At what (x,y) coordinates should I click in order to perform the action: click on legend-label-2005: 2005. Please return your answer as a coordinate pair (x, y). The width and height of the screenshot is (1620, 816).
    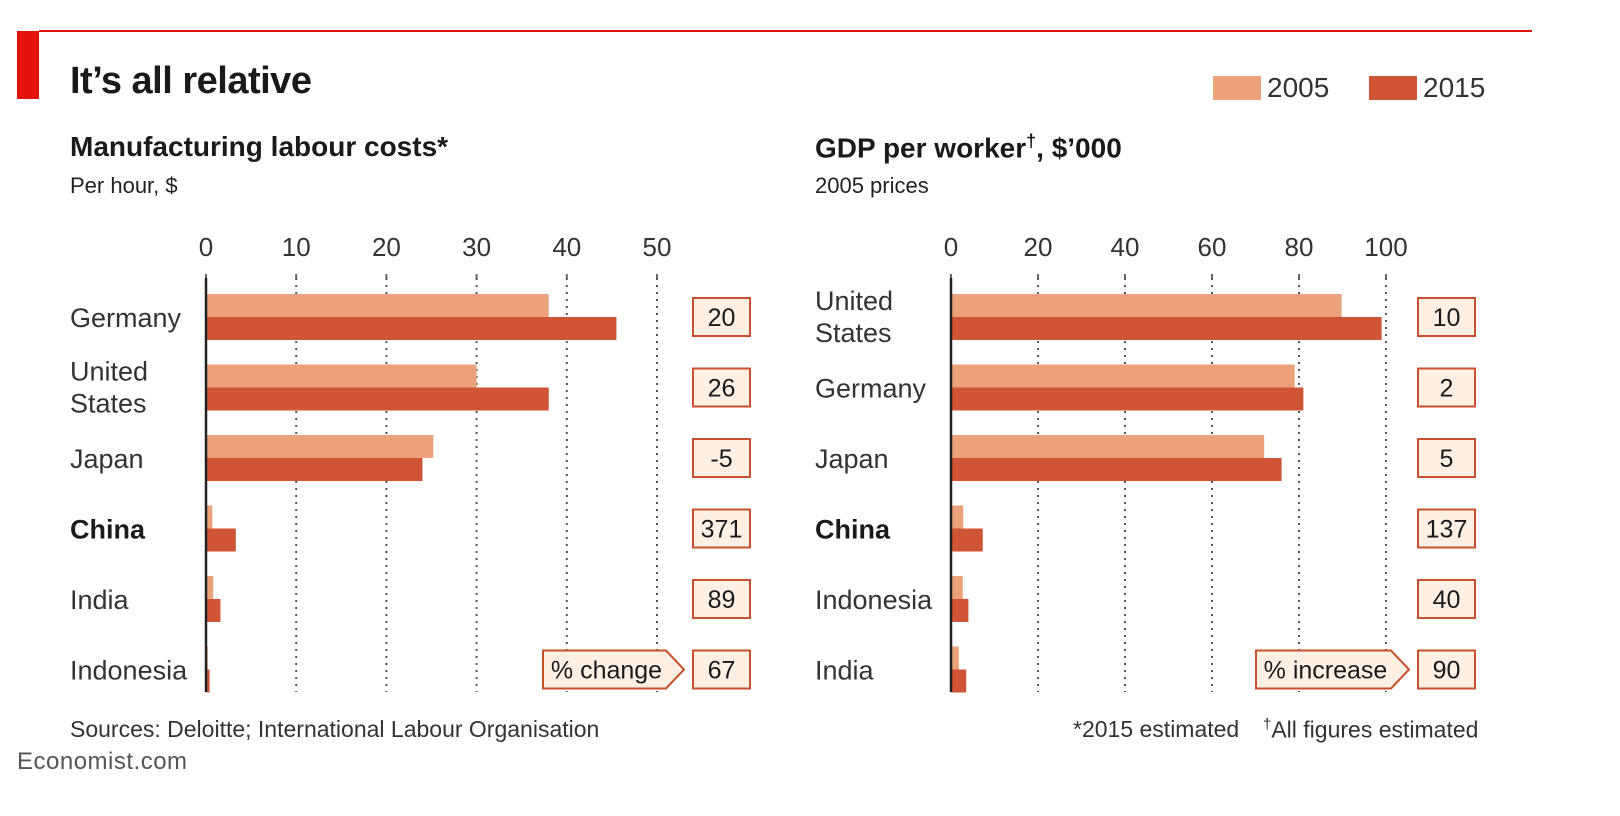
    Looking at the image, I should click on (1298, 87).